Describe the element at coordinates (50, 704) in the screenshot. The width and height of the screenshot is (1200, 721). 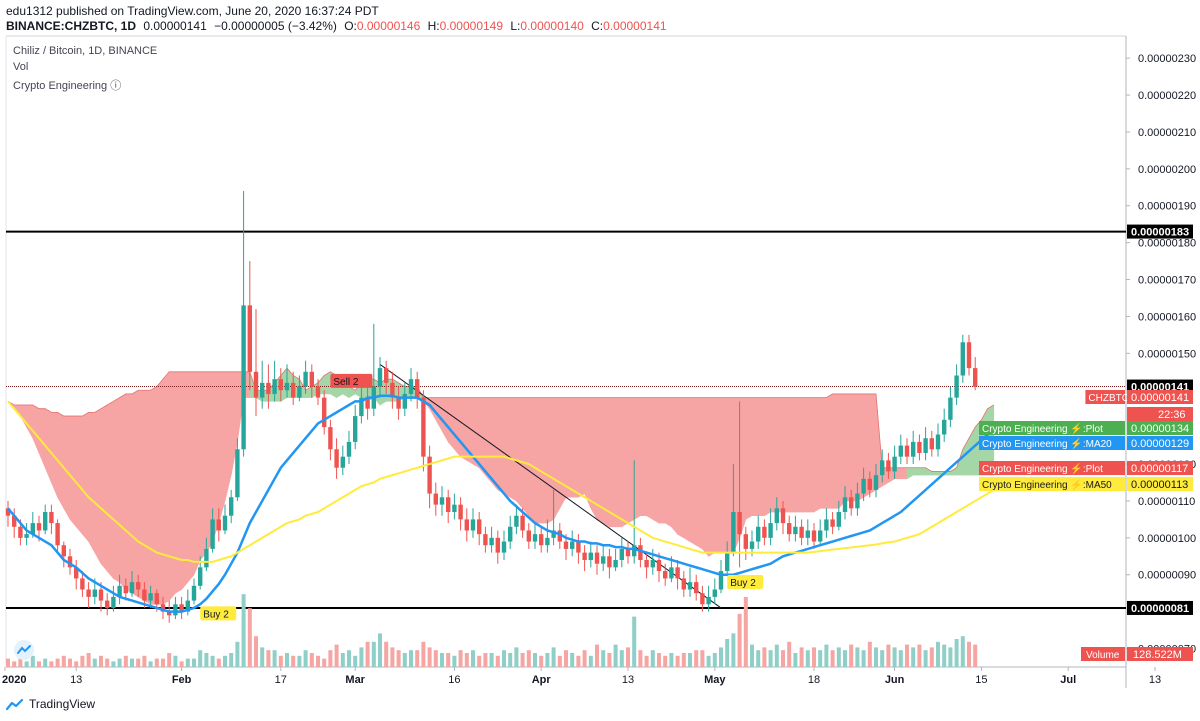
I see `tradingview-footer: TradingView` at that location.